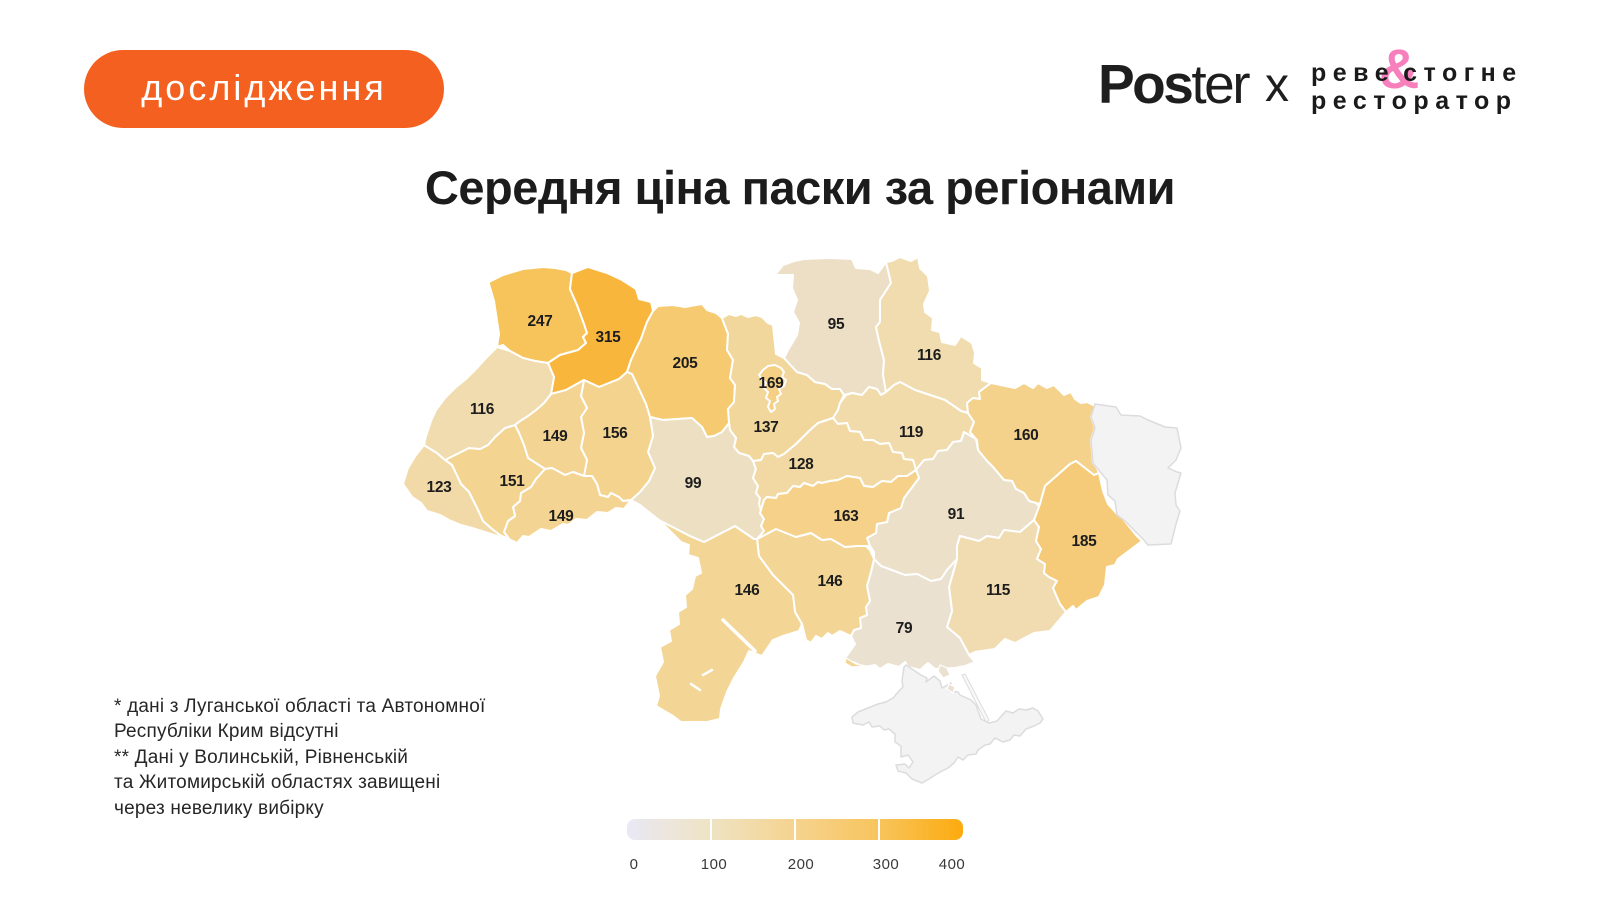 Image resolution: width=1600 pixels, height=900 pixels. Describe the element at coordinates (1085, 541) in the screenshot. I see `svg-text: 185` at that location.